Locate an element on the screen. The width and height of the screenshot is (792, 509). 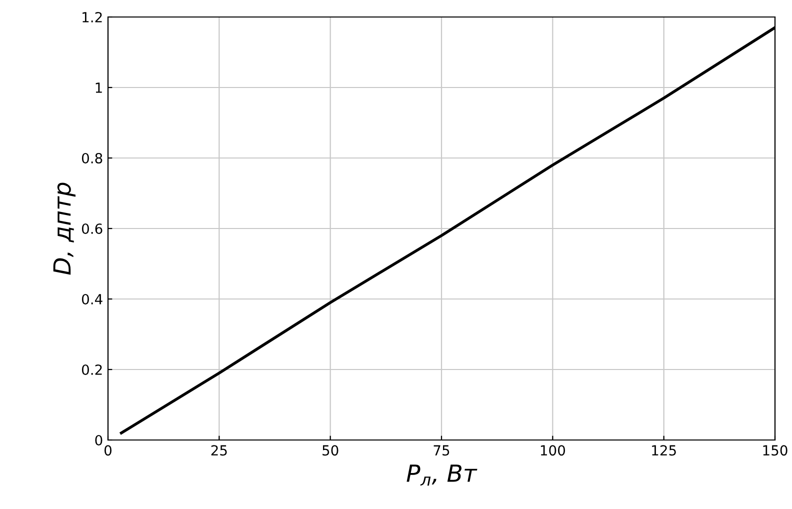
x-tick-label: 75 is located at coordinates (442, 450).